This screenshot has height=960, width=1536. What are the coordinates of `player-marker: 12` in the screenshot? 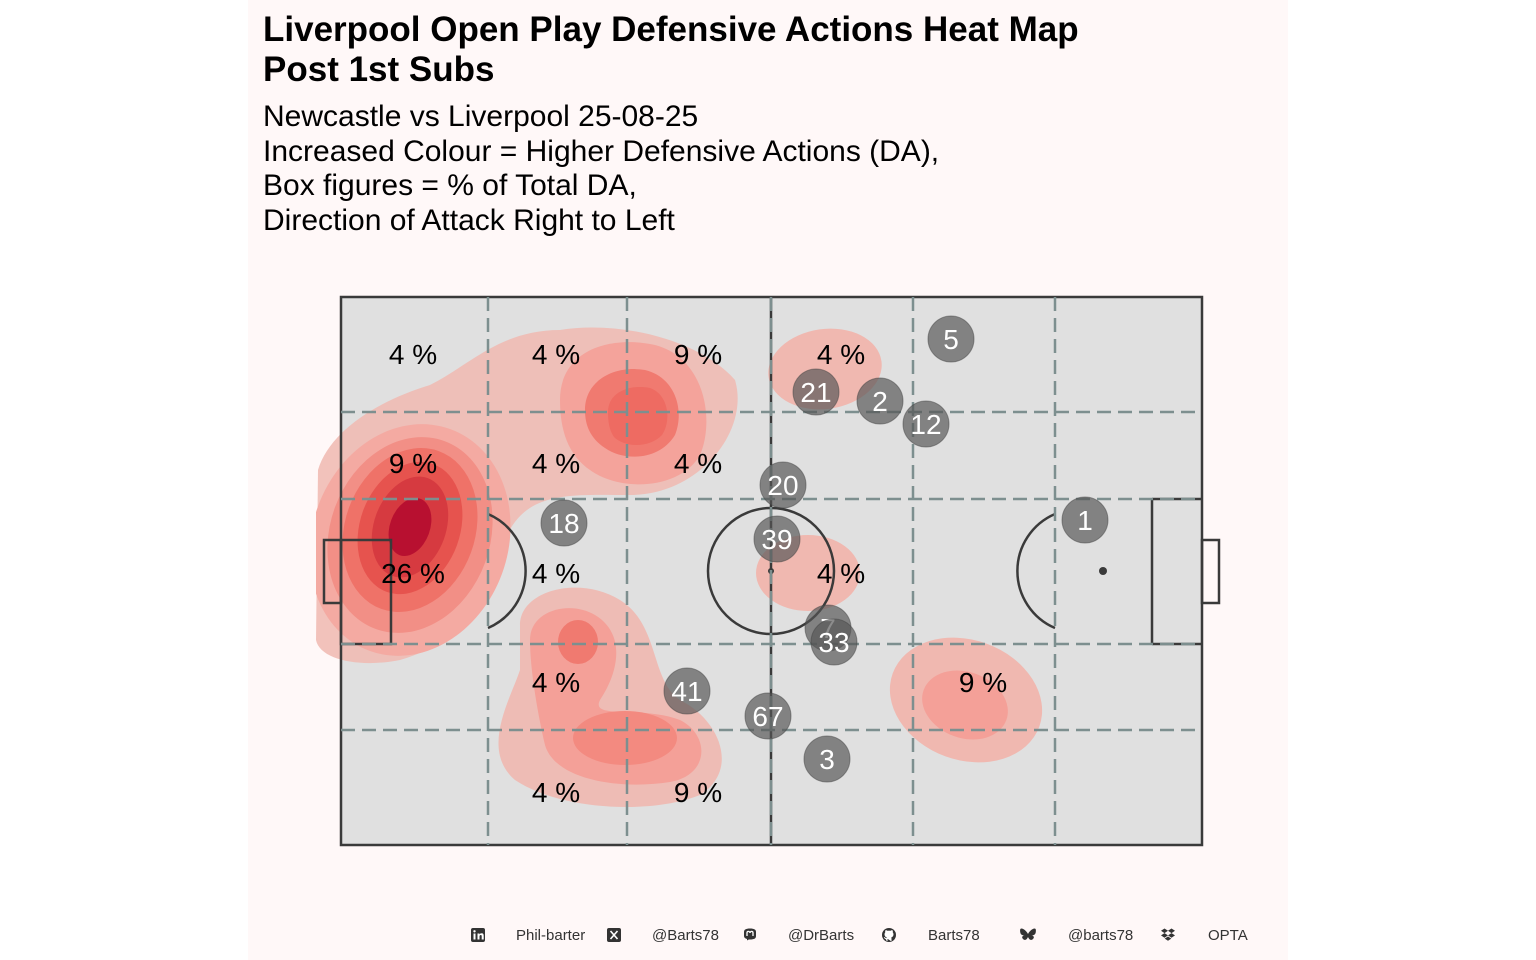 It's located at (926, 424).